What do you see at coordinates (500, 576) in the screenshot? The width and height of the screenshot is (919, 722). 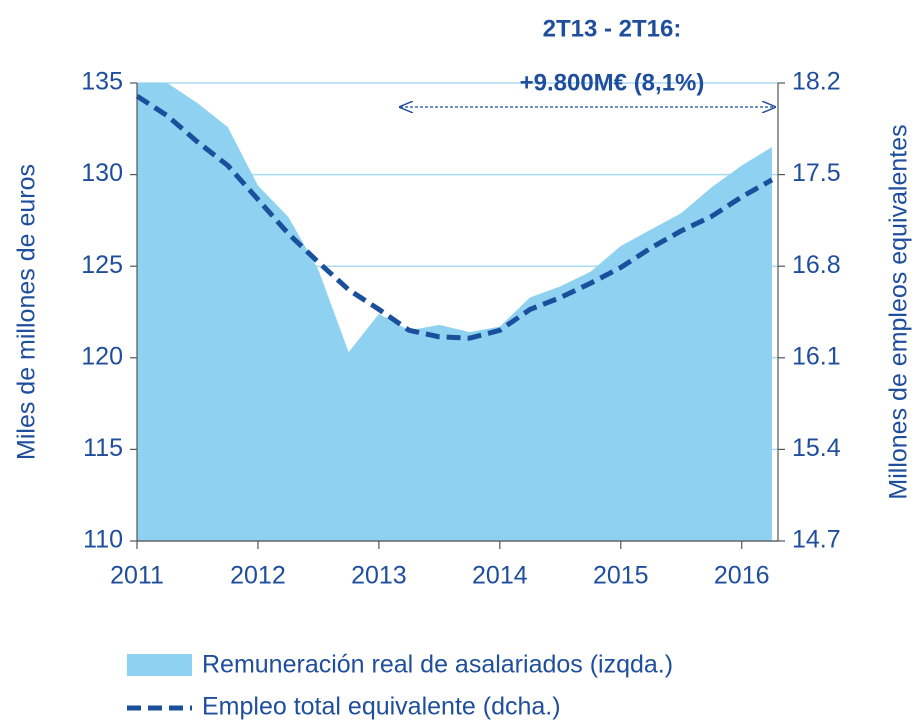 I see `x-tick-label: 2014` at bounding box center [500, 576].